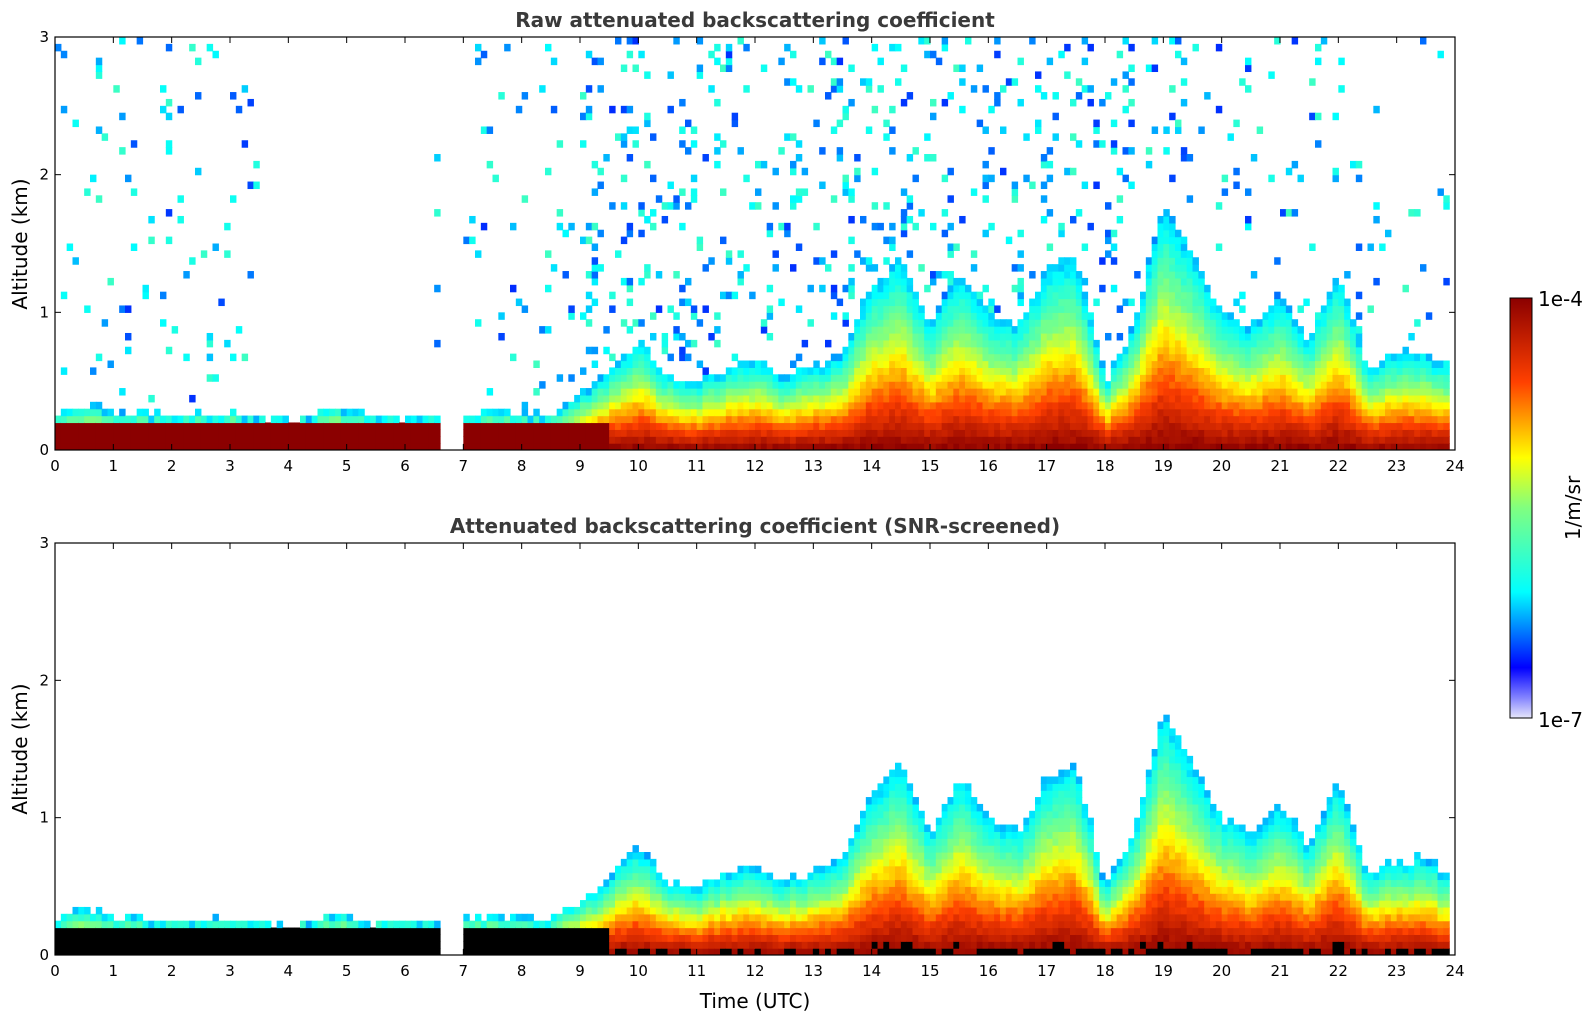  I want to click on y-tick-label: 3, so click(44, 37).